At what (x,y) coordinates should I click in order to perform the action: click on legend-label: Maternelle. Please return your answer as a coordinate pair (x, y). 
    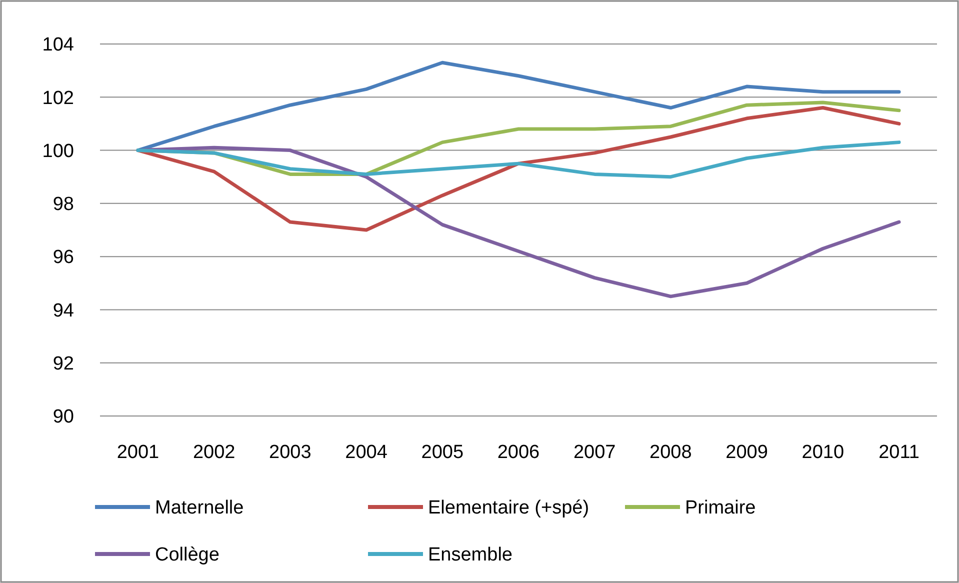
    Looking at the image, I should click on (199, 508).